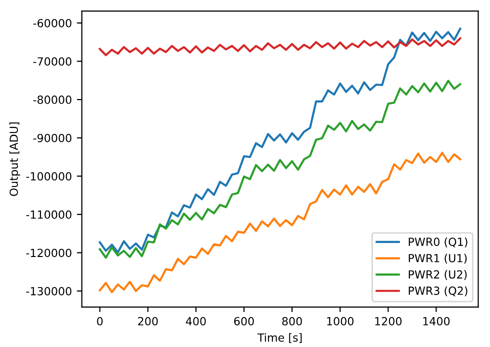 The width and height of the screenshot is (490, 347). What do you see at coordinates (14, 159) in the screenshot?
I see `y-axis-title: Output [ADU]` at bounding box center [14, 159].